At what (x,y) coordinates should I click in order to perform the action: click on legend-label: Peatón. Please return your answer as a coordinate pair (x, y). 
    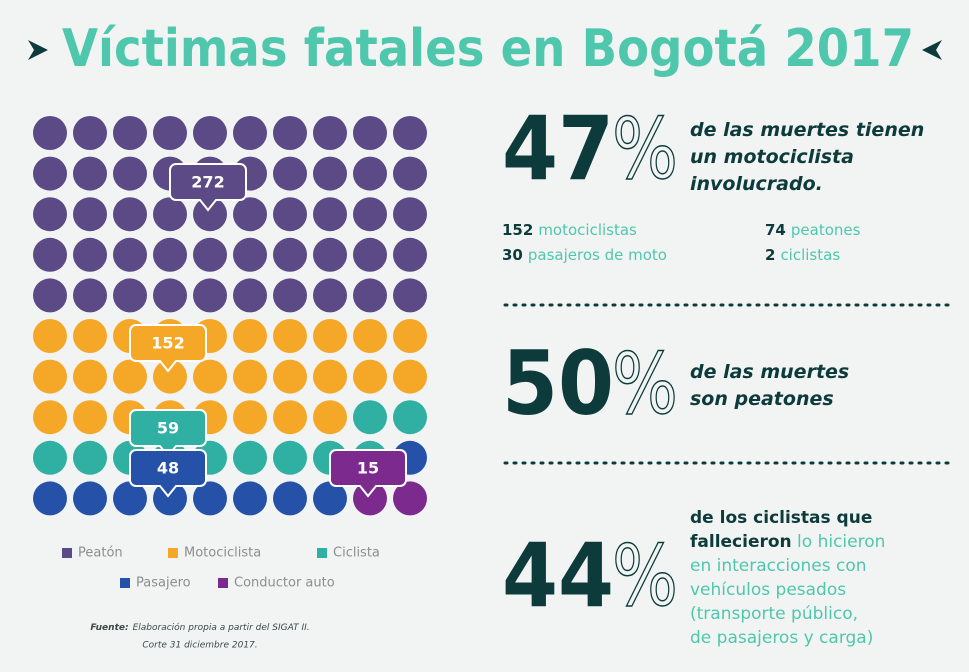
    Looking at the image, I should click on (100, 553).